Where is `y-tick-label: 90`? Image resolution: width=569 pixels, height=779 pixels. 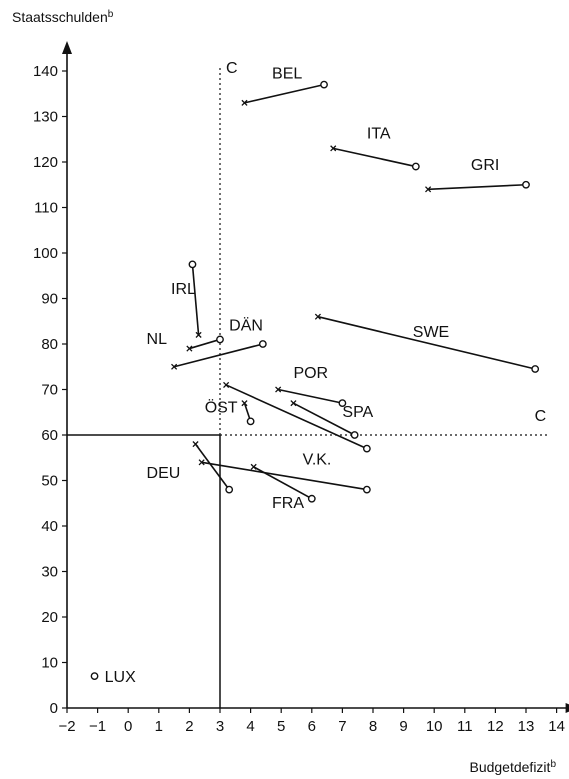 y-tick-label: 90 is located at coordinates (49, 299).